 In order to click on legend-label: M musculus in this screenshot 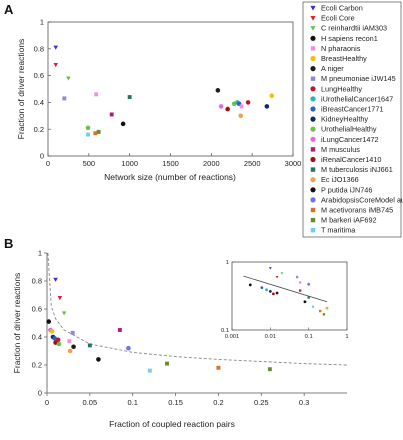, I will do `click(340, 149)`.